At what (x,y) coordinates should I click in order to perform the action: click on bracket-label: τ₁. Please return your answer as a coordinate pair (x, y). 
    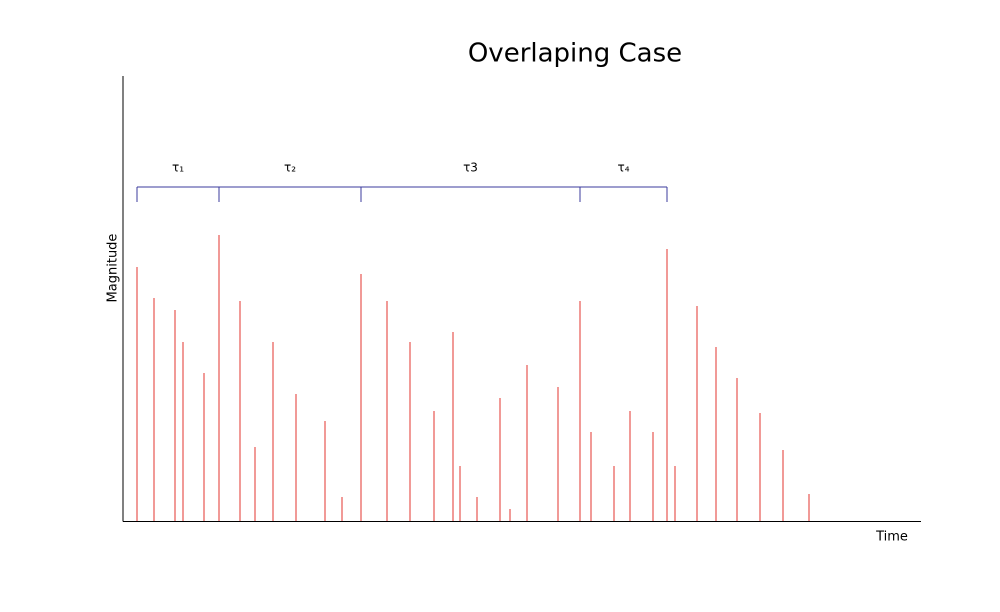
    Looking at the image, I should click on (178, 168).